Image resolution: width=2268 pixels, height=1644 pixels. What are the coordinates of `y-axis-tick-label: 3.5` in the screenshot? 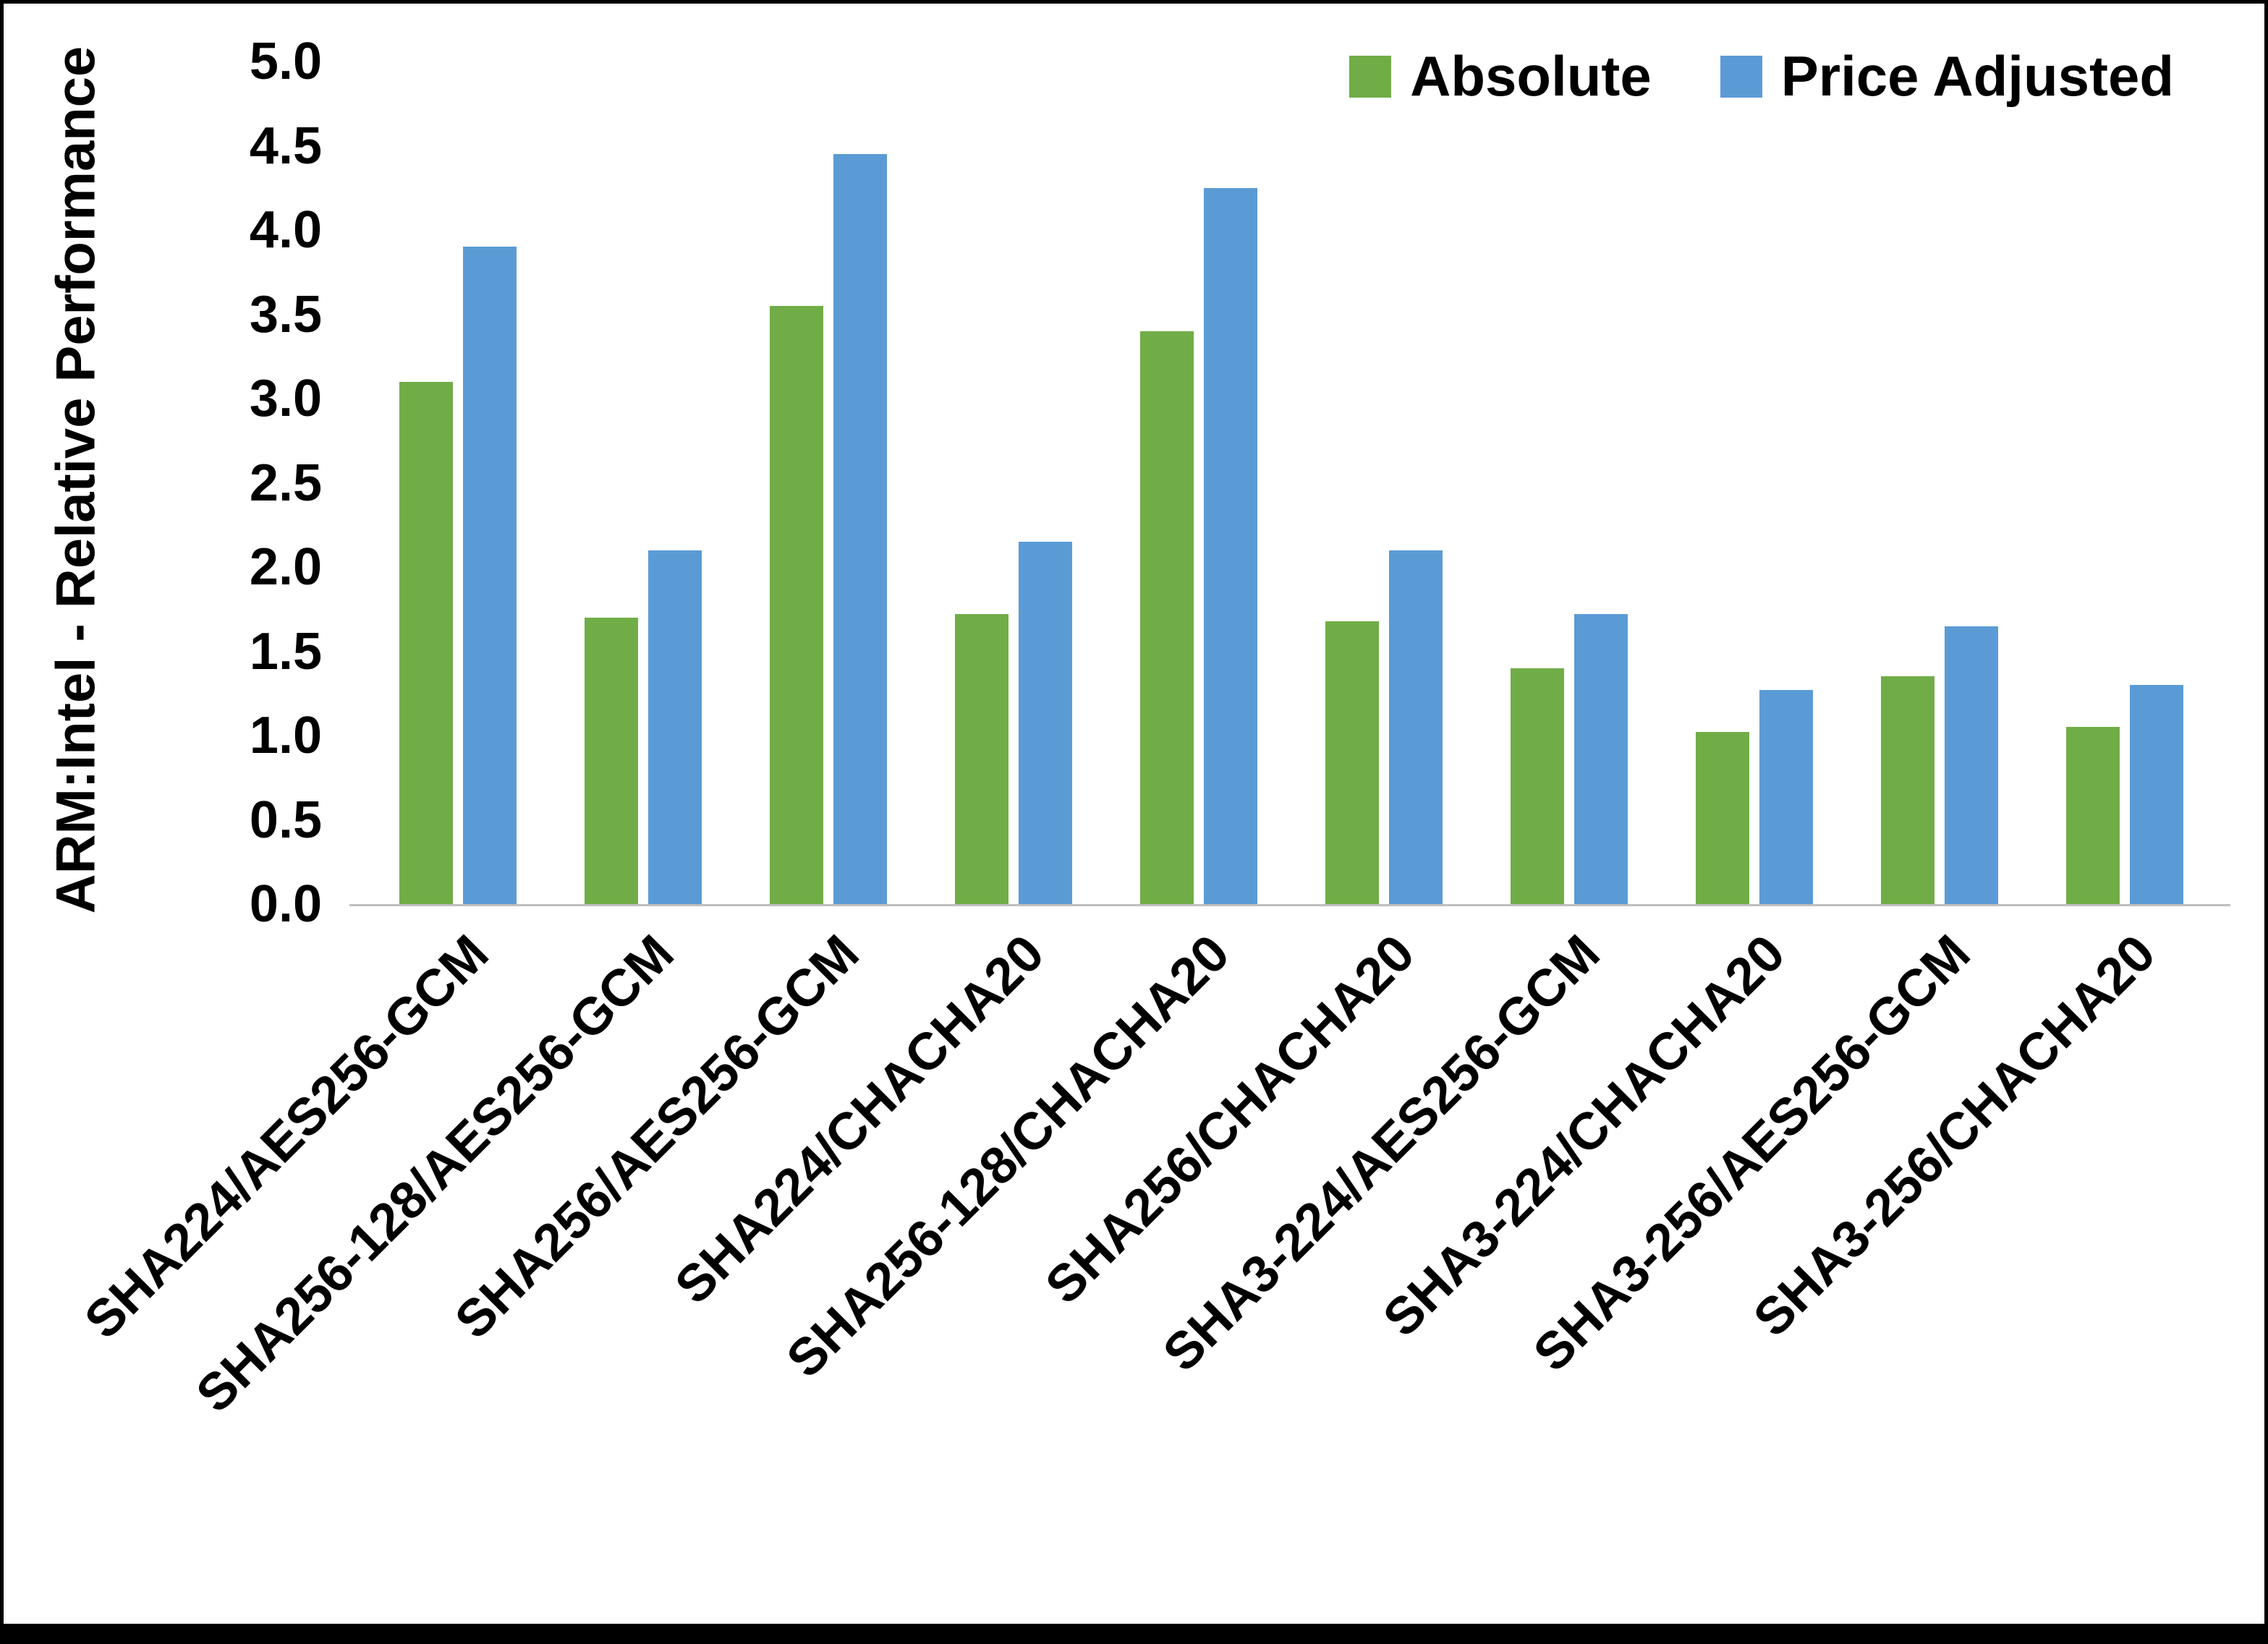 It's located at (285, 314).